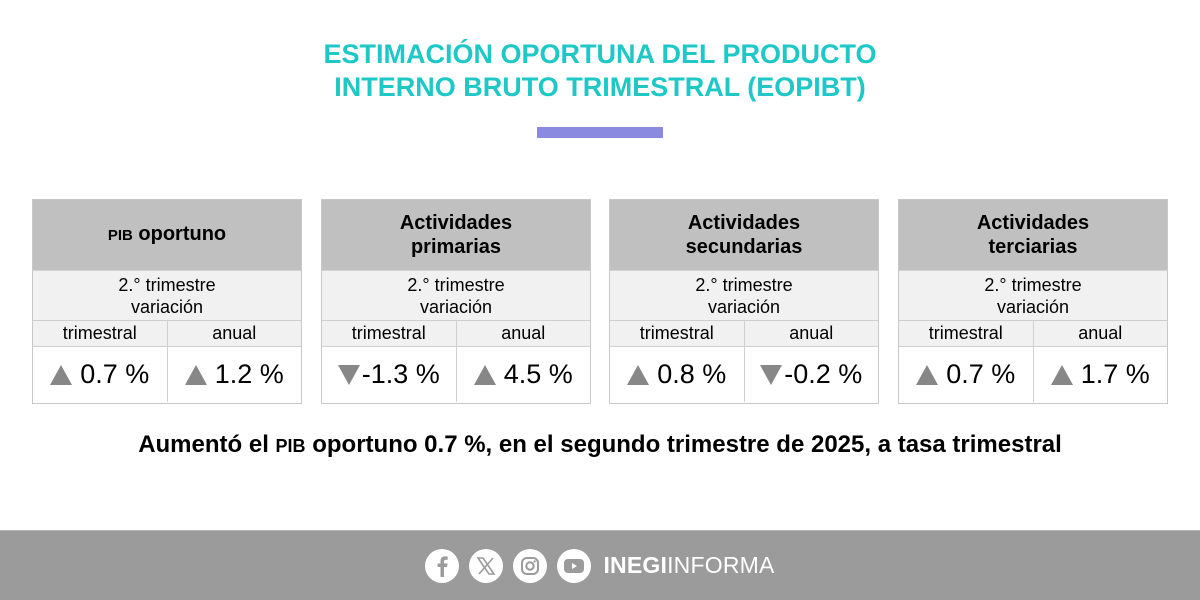 This screenshot has width=1200, height=600. What do you see at coordinates (456, 235) in the screenshot?
I see `card-title: Actividades primarias` at bounding box center [456, 235].